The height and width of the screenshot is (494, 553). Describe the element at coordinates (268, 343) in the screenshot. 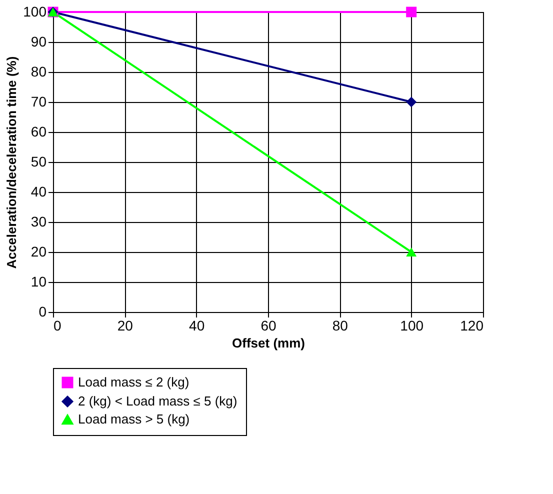

I see `x-axis-title: Offset (mm)` at that location.